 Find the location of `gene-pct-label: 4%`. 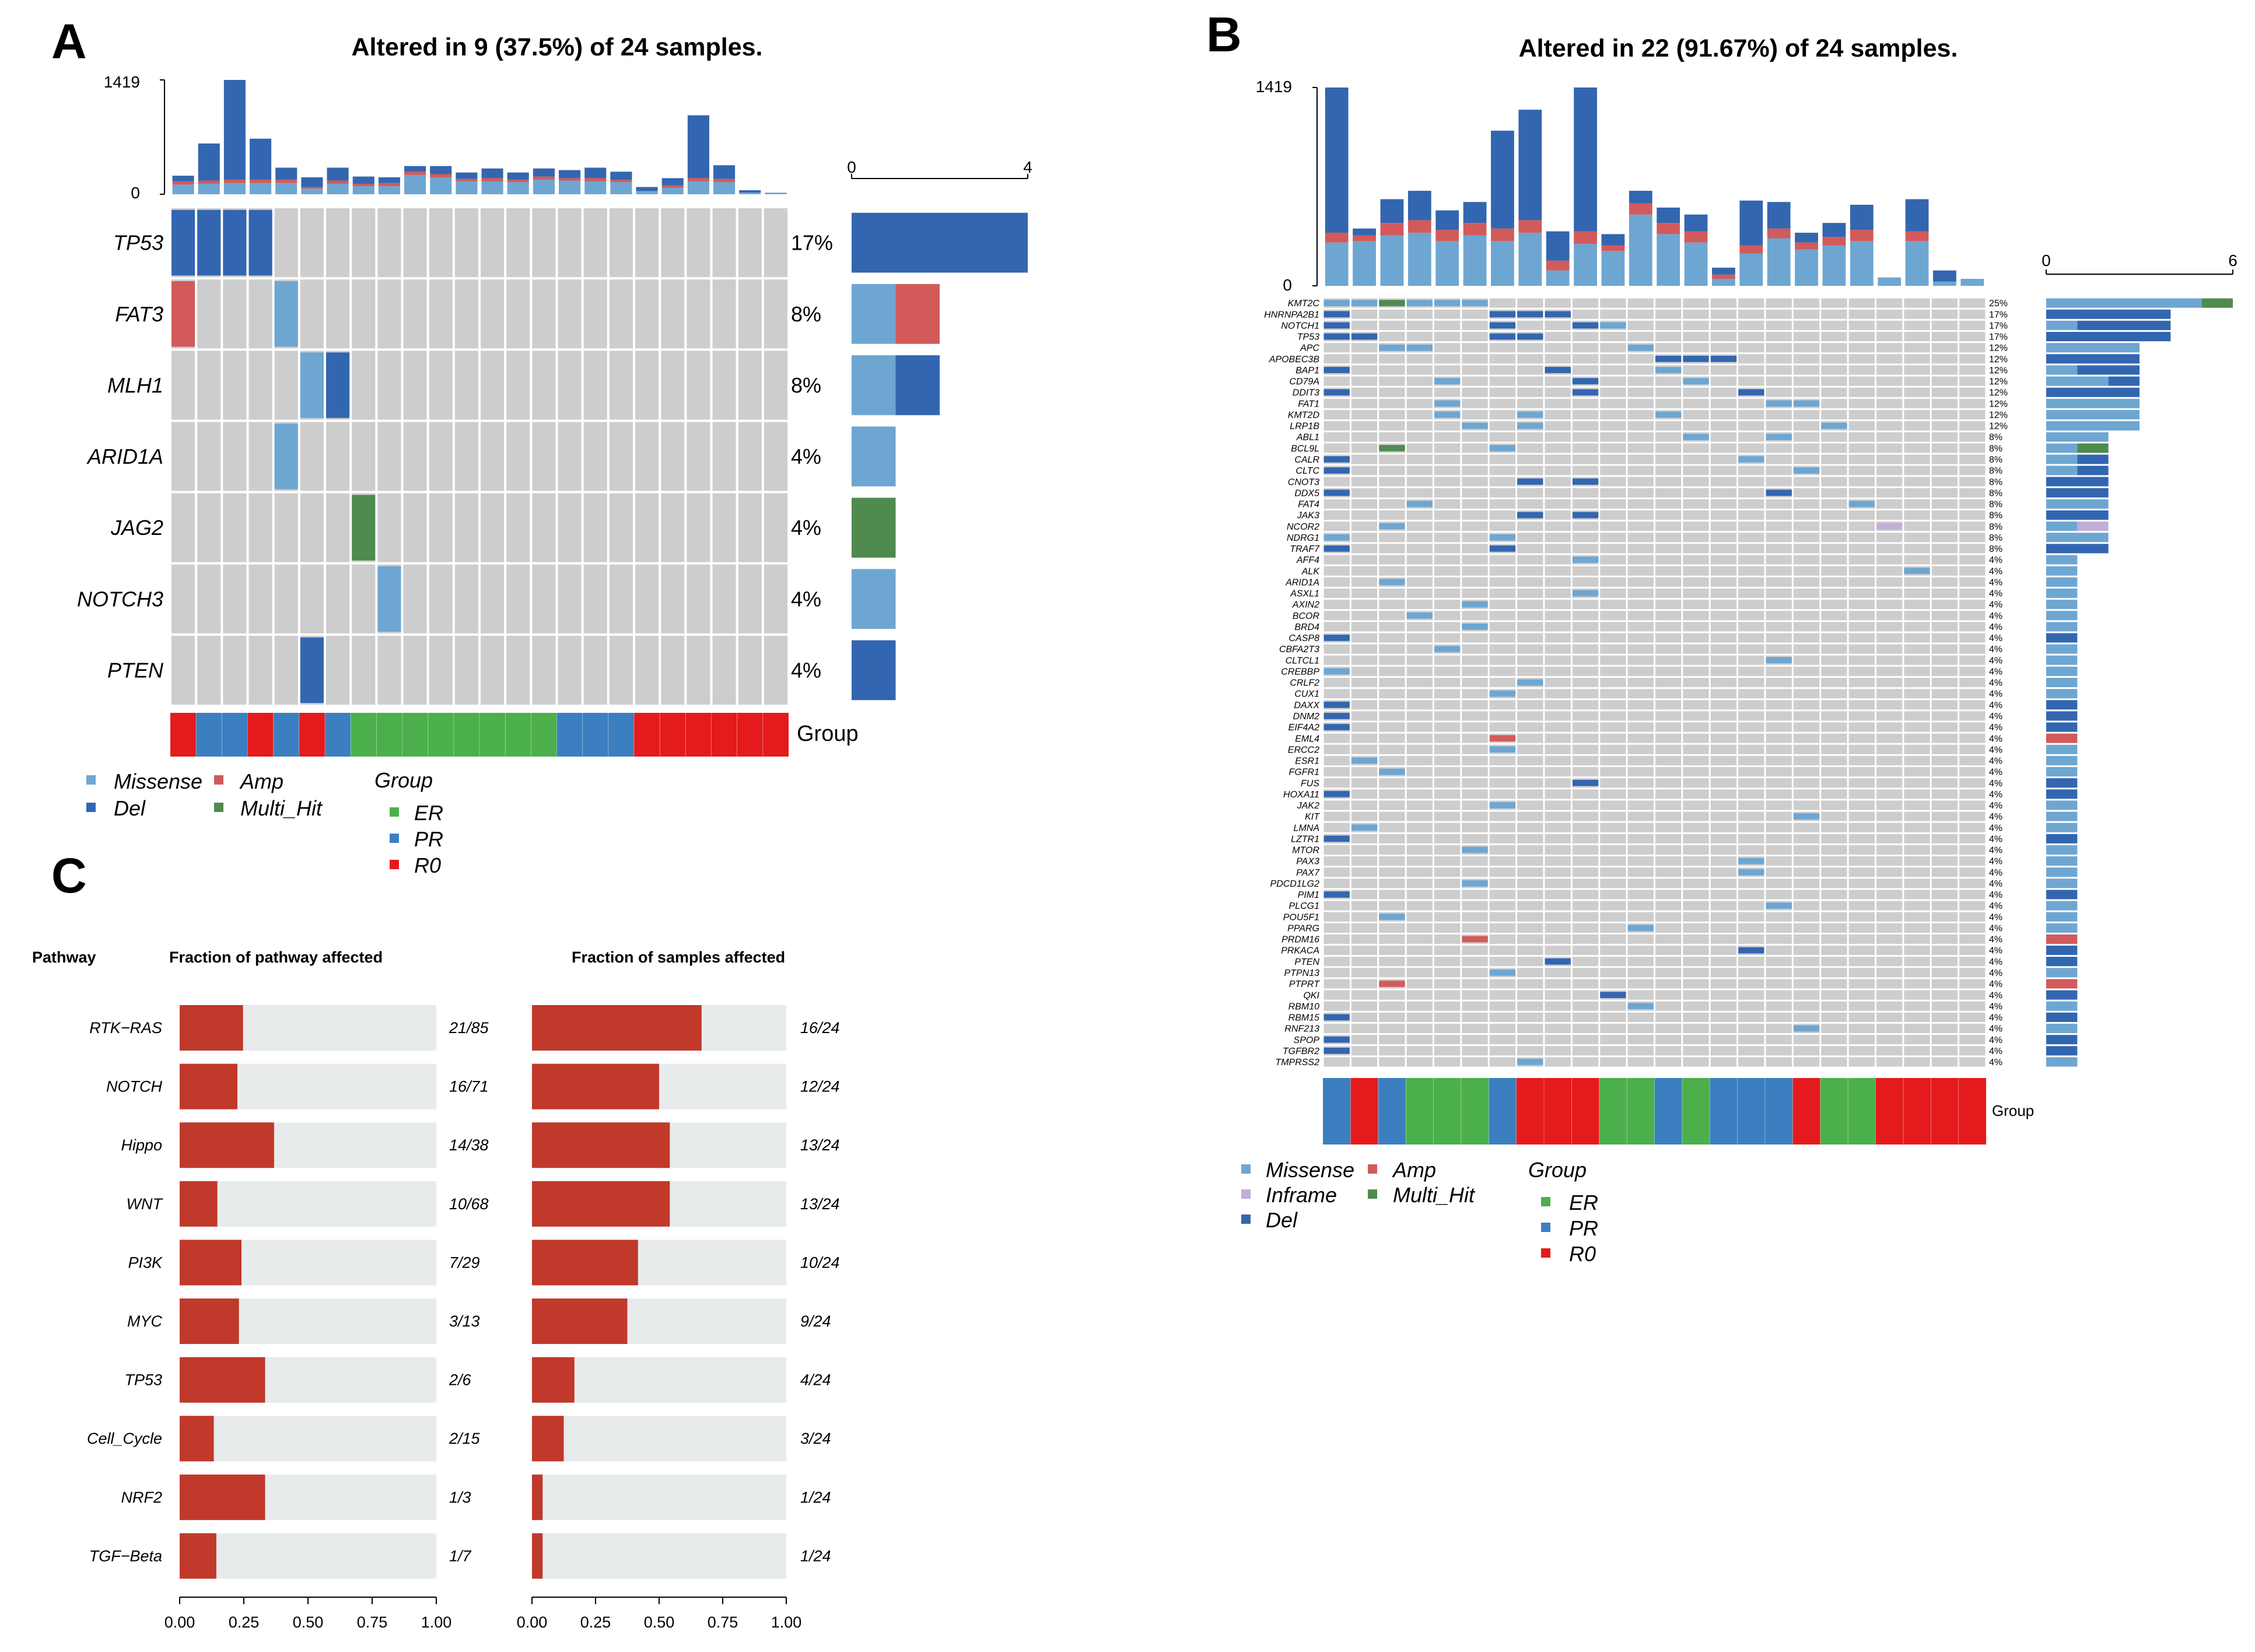

gene-pct-label: 4% is located at coordinates (1995, 1018).